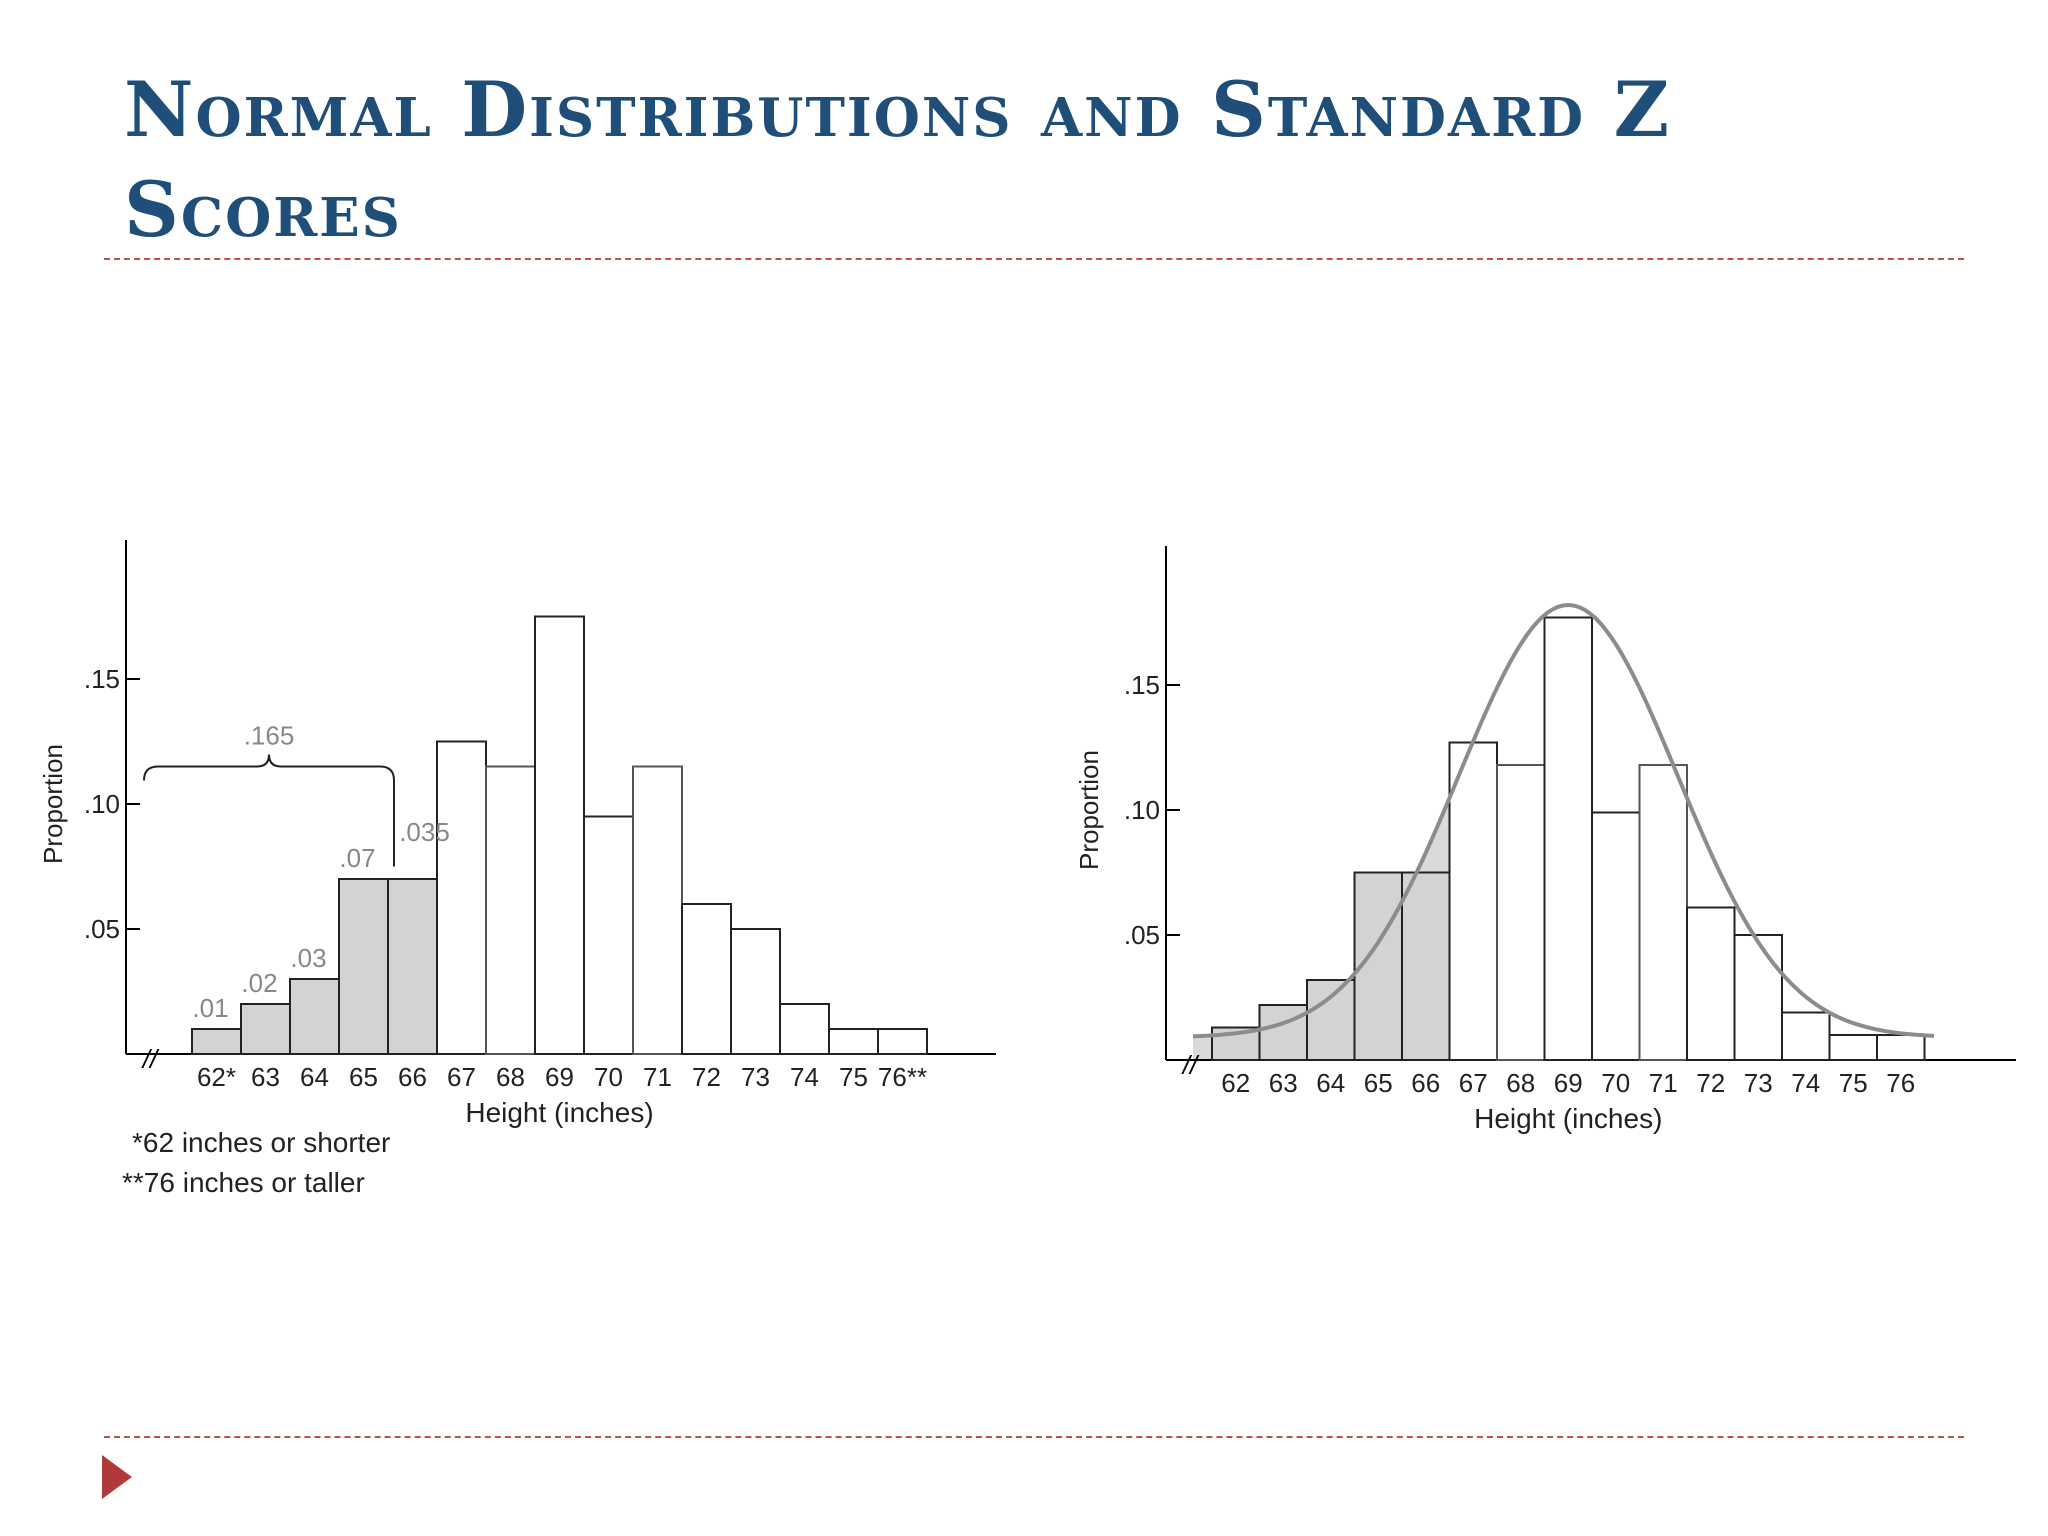 The height and width of the screenshot is (1536, 2048). What do you see at coordinates (210, 1008) in the screenshot?
I see `bar-value-label: .01` at bounding box center [210, 1008].